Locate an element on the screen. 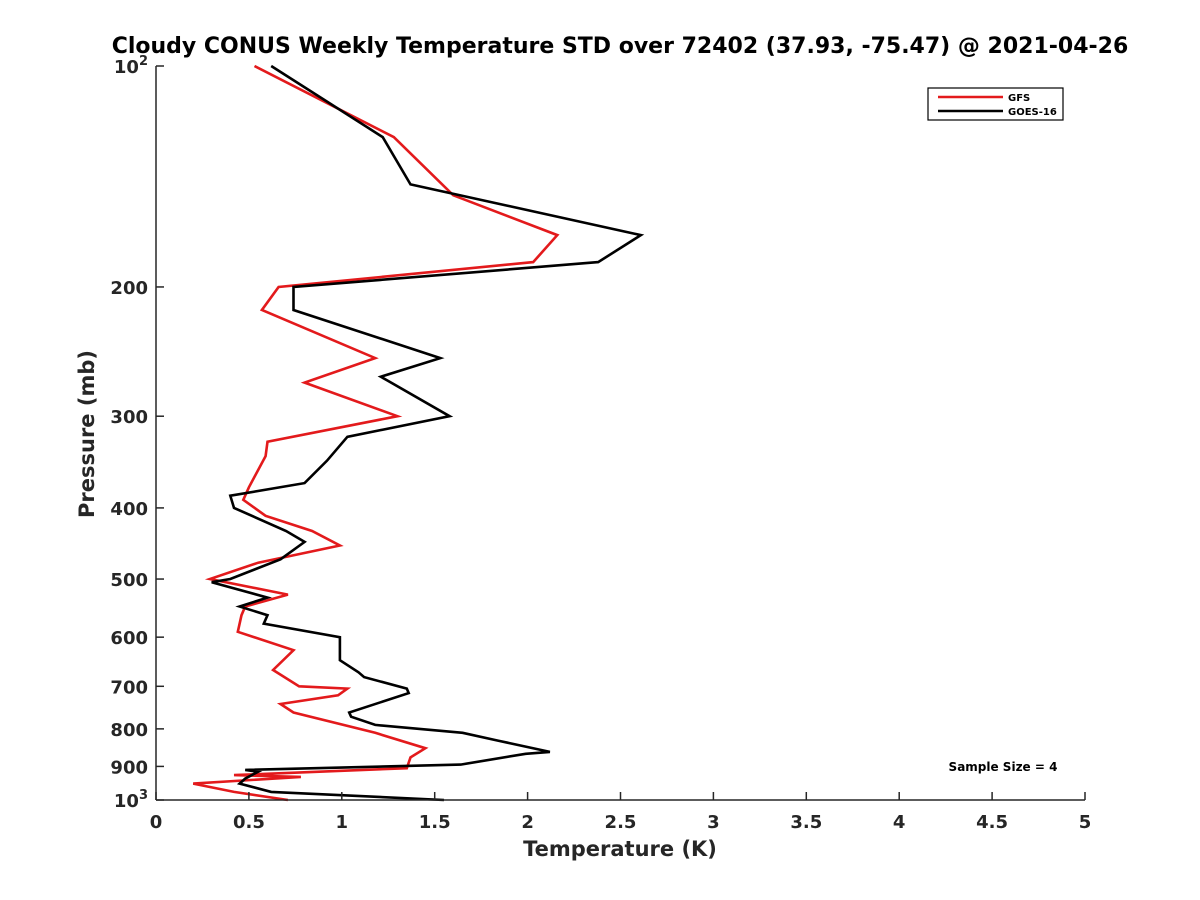  x-tick-label: 2 is located at coordinates (527, 822).